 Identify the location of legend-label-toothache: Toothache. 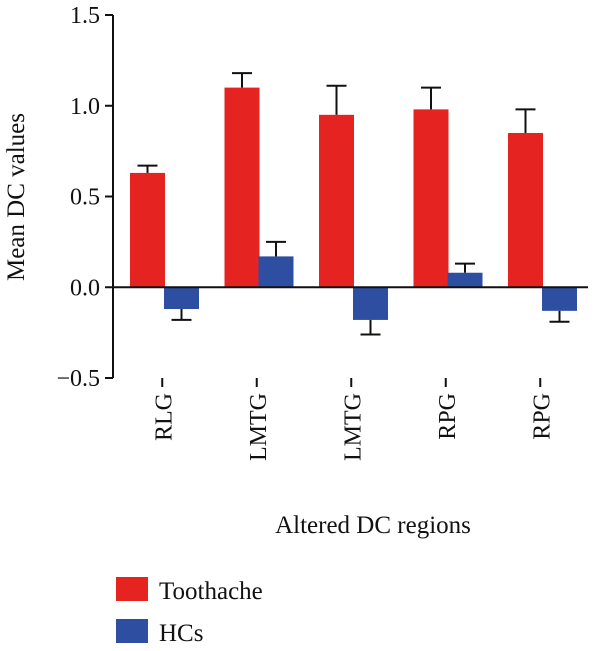
(211, 591).